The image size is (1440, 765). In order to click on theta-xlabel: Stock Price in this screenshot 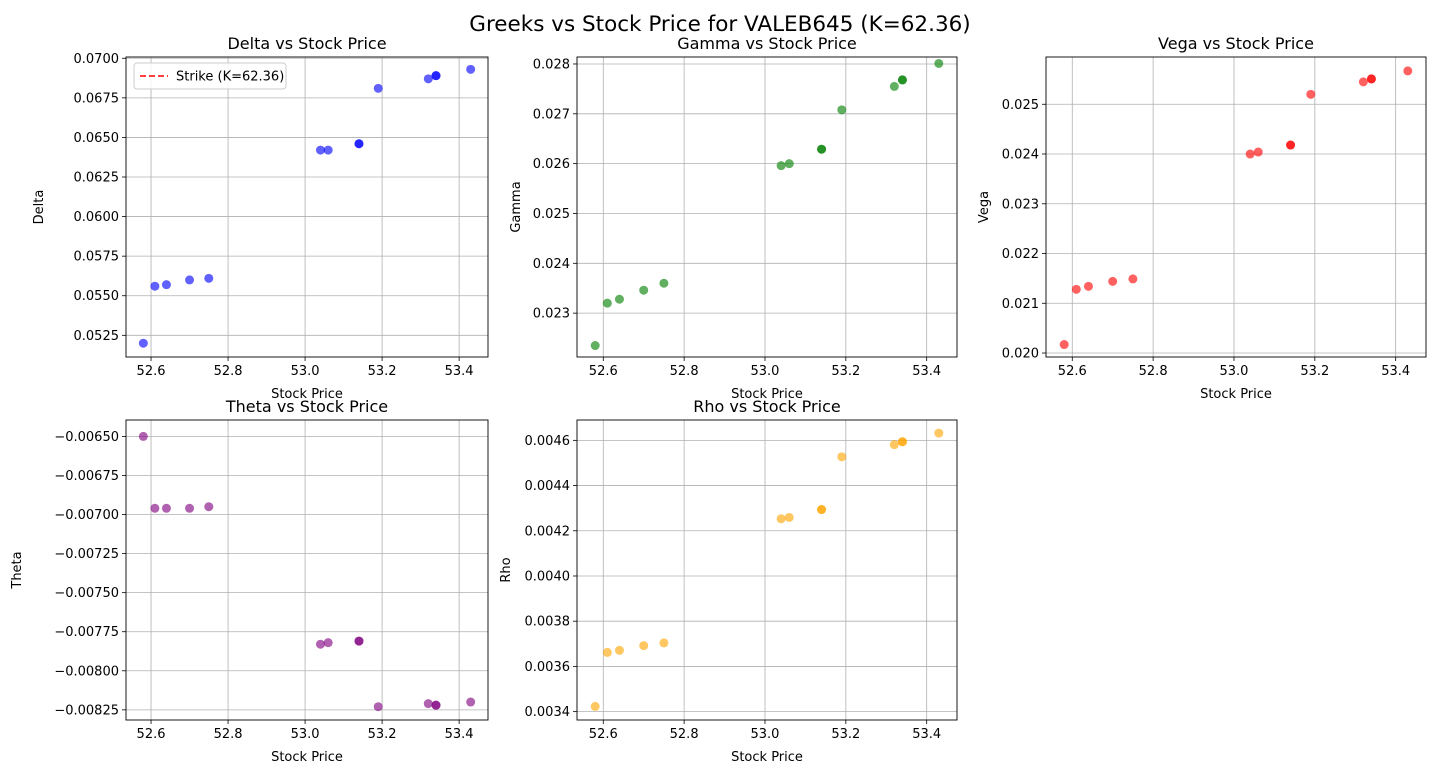, I will do `click(307, 757)`.